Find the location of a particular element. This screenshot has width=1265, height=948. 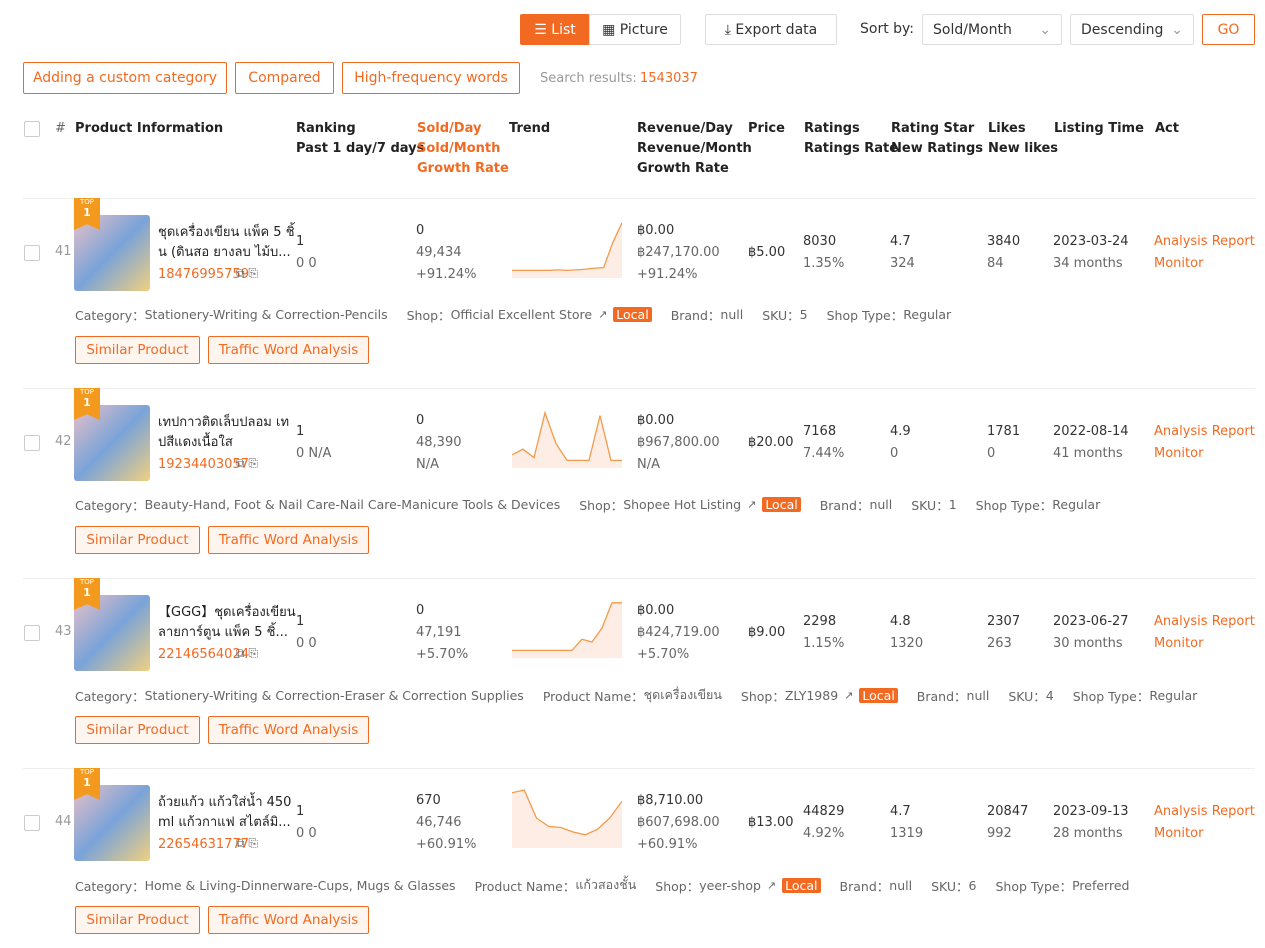

listing-time: 34 months is located at coordinates (1088, 263).